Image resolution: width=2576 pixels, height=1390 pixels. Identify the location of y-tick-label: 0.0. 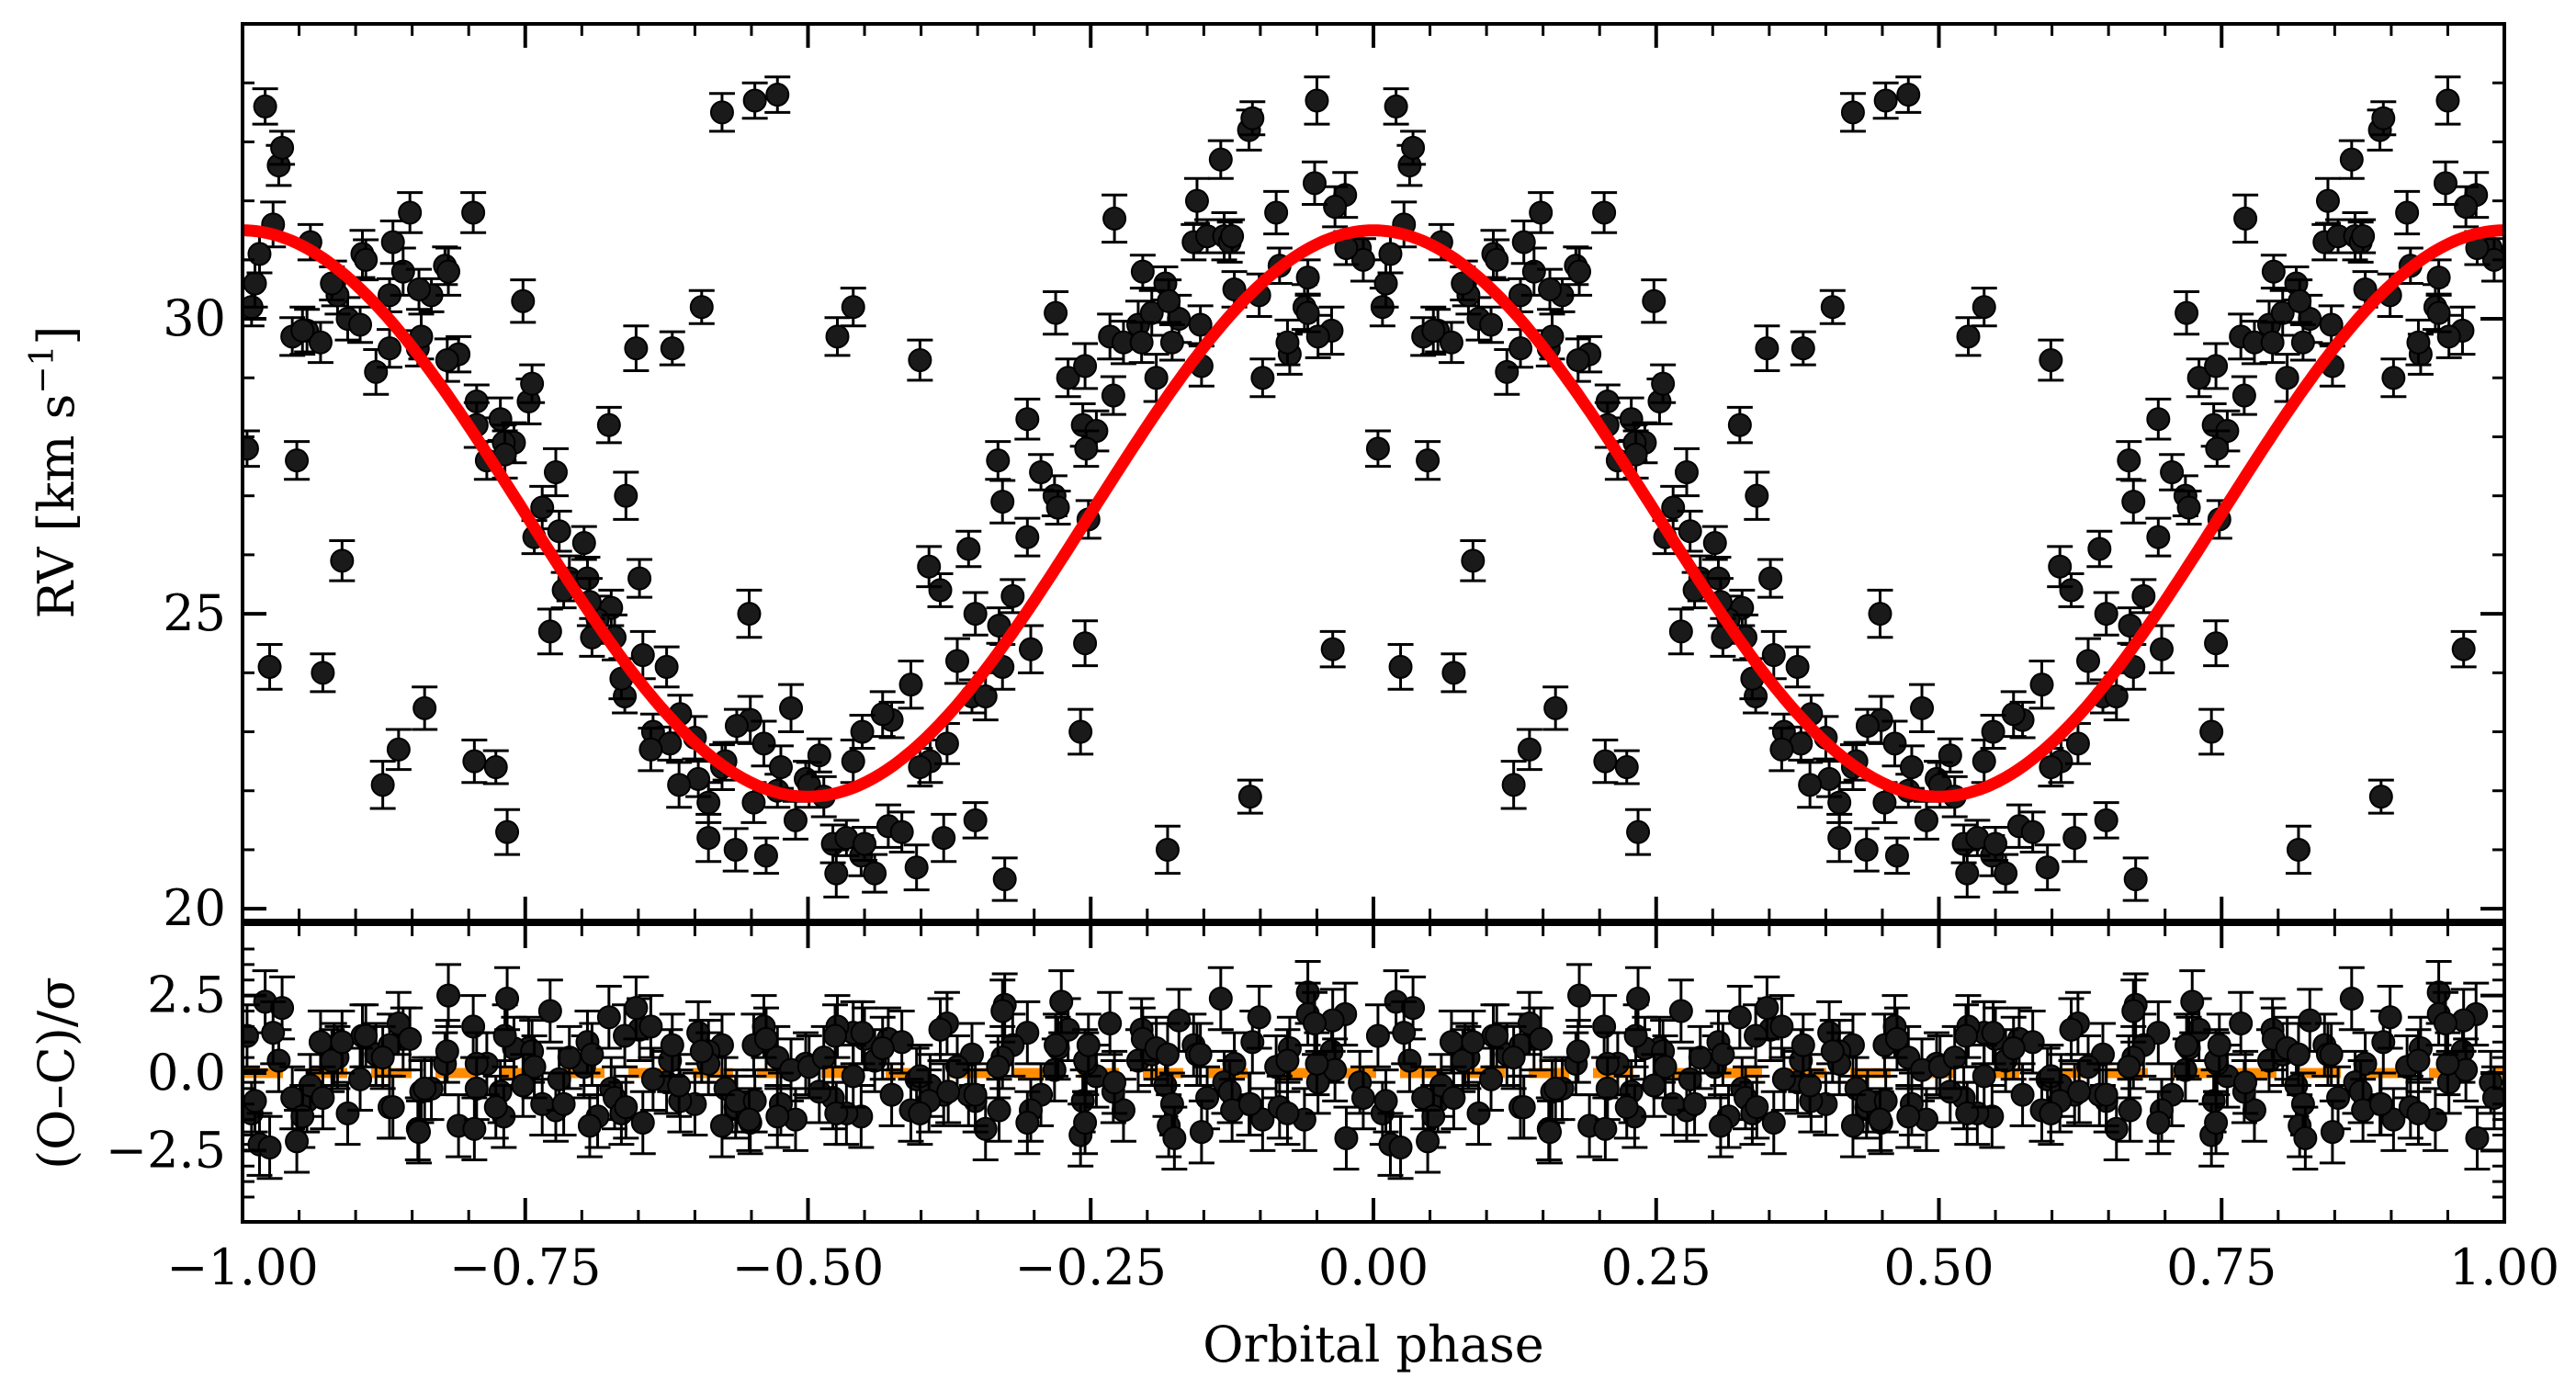
(186, 1073).